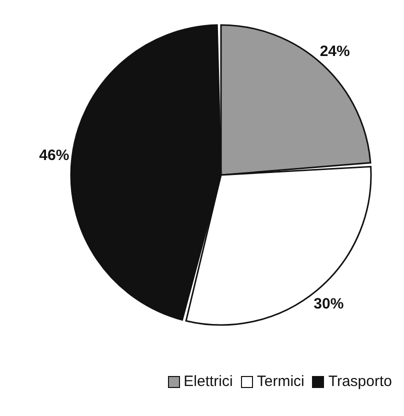  I want to click on data-label: 30%, so click(329, 303).